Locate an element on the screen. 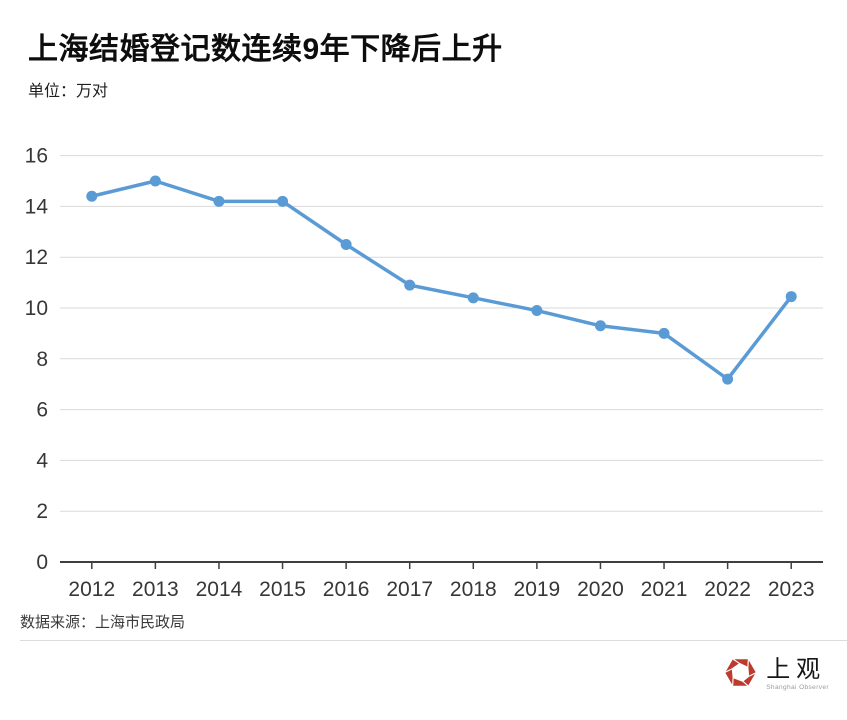  logo-text: 上观 Shanghai Observer is located at coordinates (797, 673).